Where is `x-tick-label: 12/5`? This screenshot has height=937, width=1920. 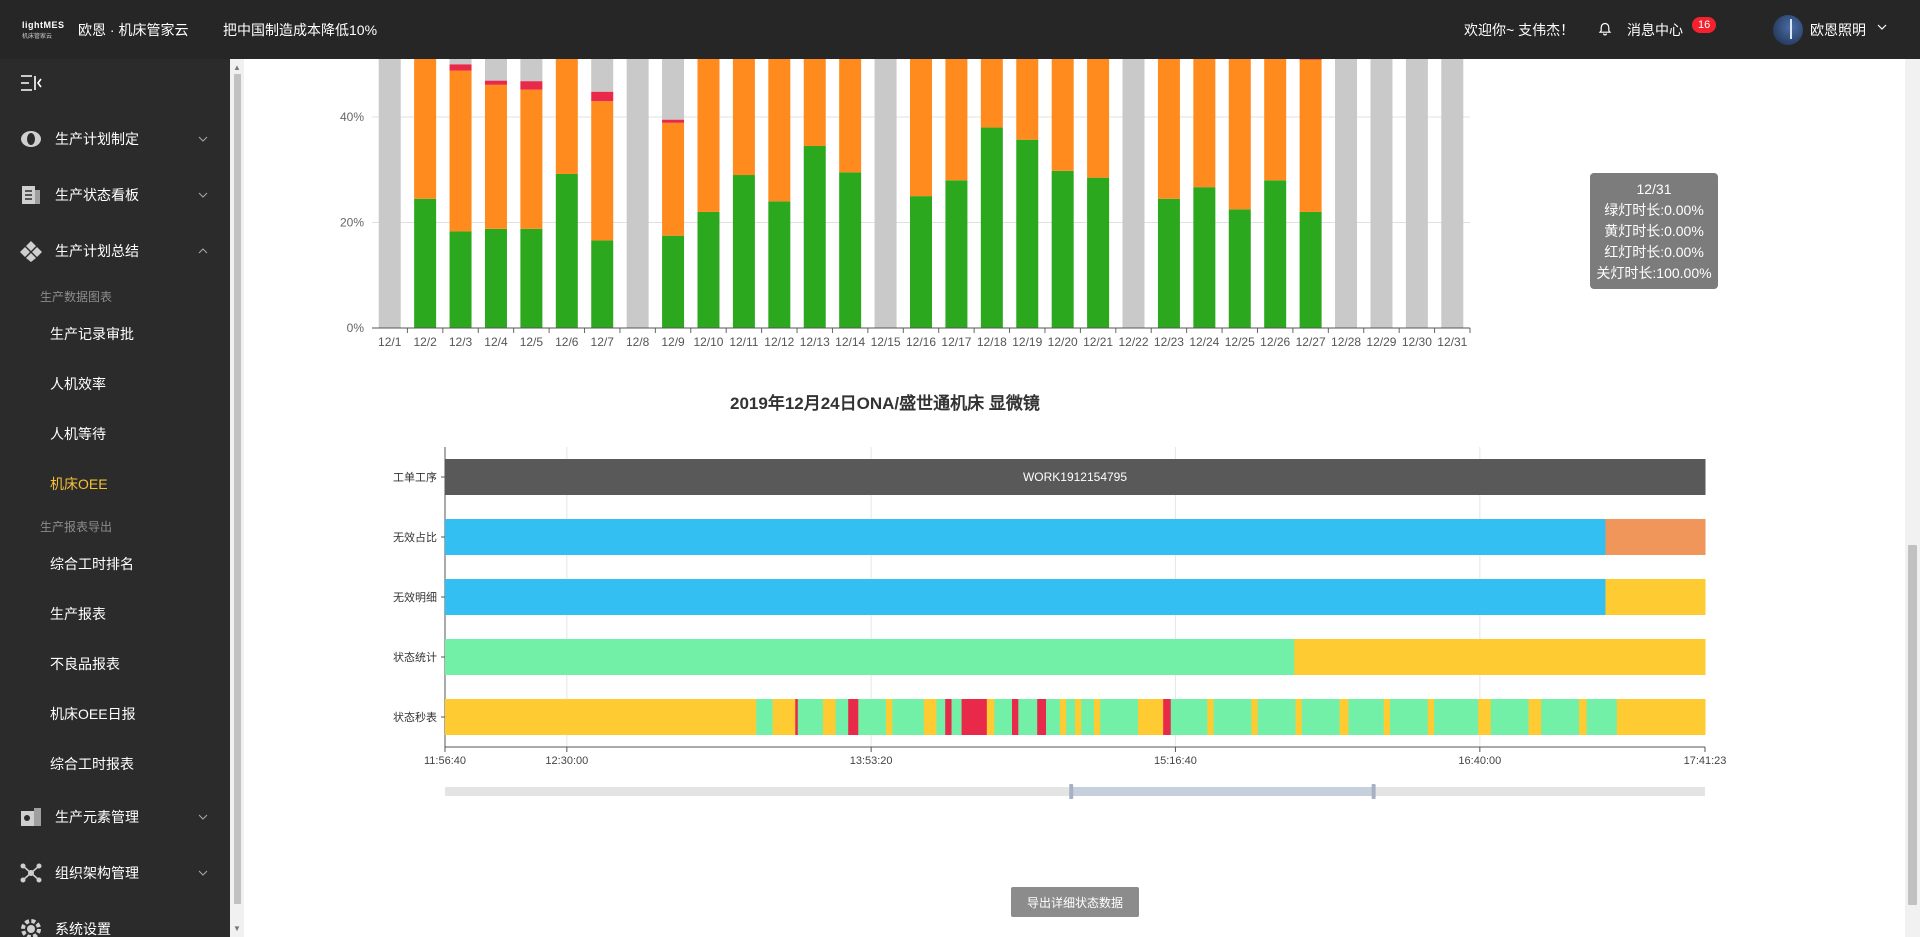
x-tick-label: 12/5 is located at coordinates (532, 342).